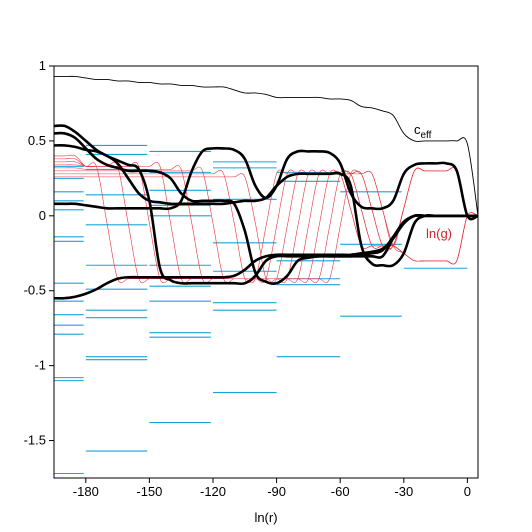  Describe the element at coordinates (467, 491) in the screenshot. I see `x-tick-label: 0` at that location.